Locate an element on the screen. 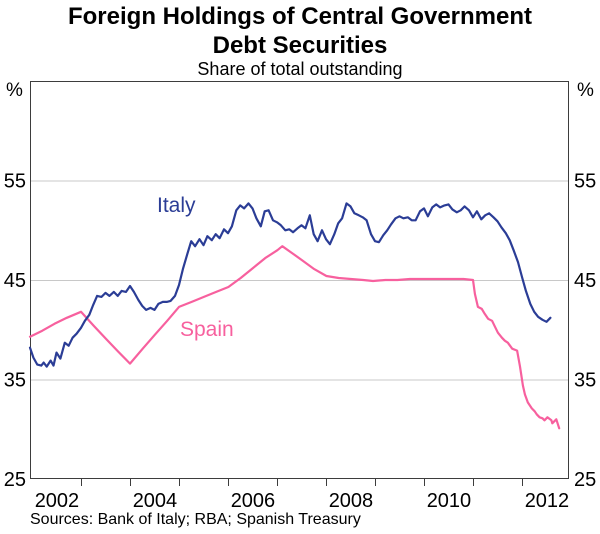 The height and width of the screenshot is (534, 600). chart-title-line2: Debt Securities is located at coordinates (300, 45).